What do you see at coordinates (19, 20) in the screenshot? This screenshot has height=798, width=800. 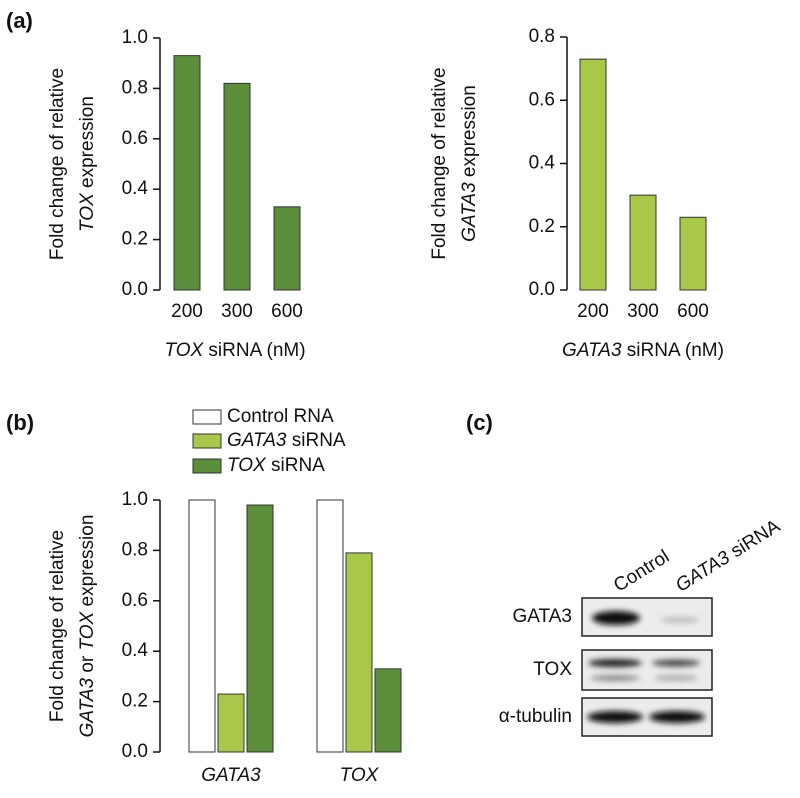 I see `panel-label: (a)` at bounding box center [19, 20].